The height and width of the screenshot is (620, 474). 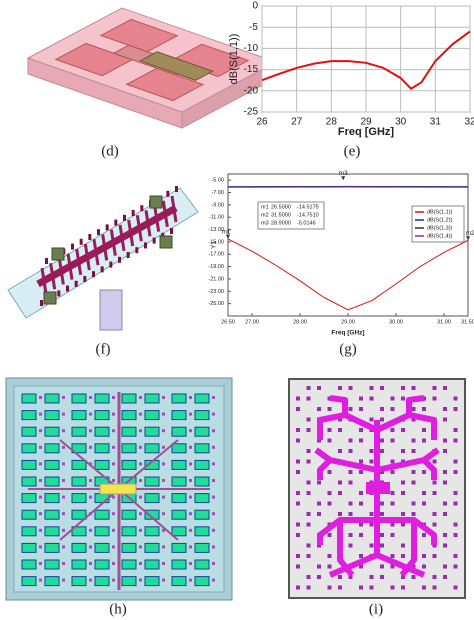 What do you see at coordinates (217, 181) in the screenshot?
I see `y-tick-label: -5.00` at bounding box center [217, 181].